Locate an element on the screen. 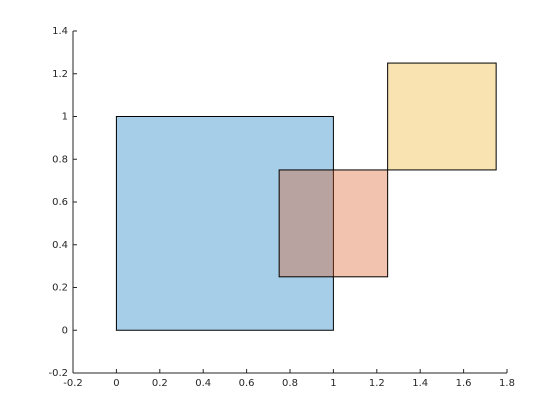 The width and height of the screenshot is (560, 420). x-tick-label: 1 is located at coordinates (333, 383).